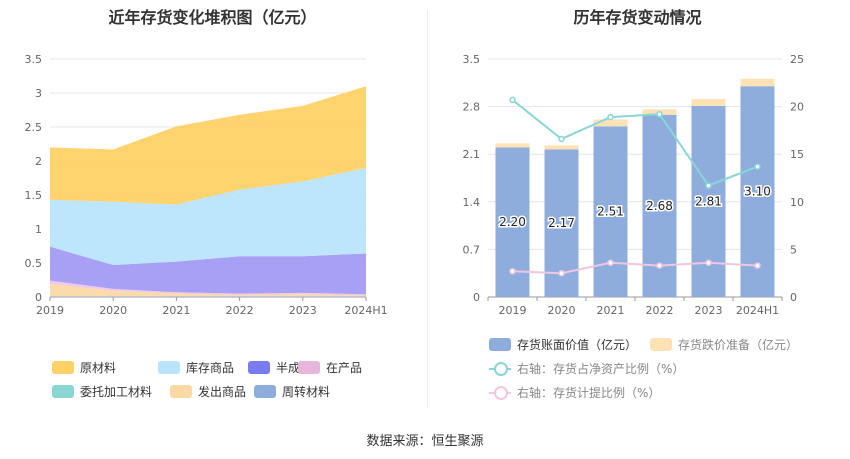  Describe the element at coordinates (793, 249) in the screenshot. I see `y2-tick-label: 5` at that location.